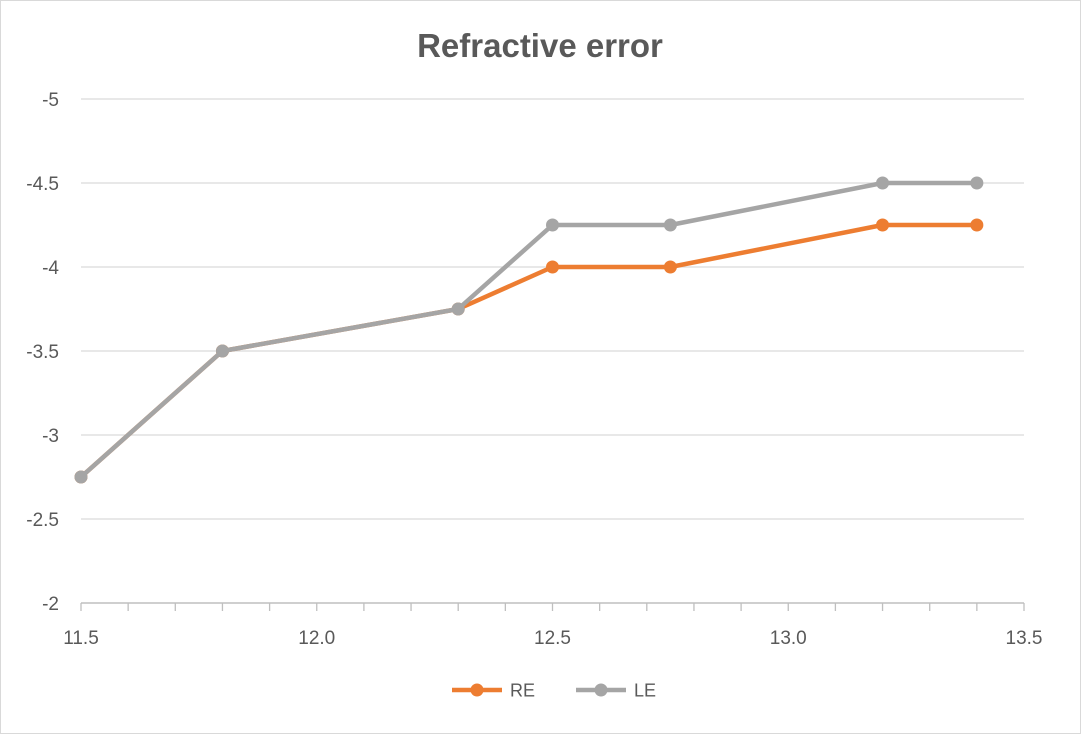 The width and height of the screenshot is (1081, 734). I want to click on legend: RE LE, so click(554, 691).